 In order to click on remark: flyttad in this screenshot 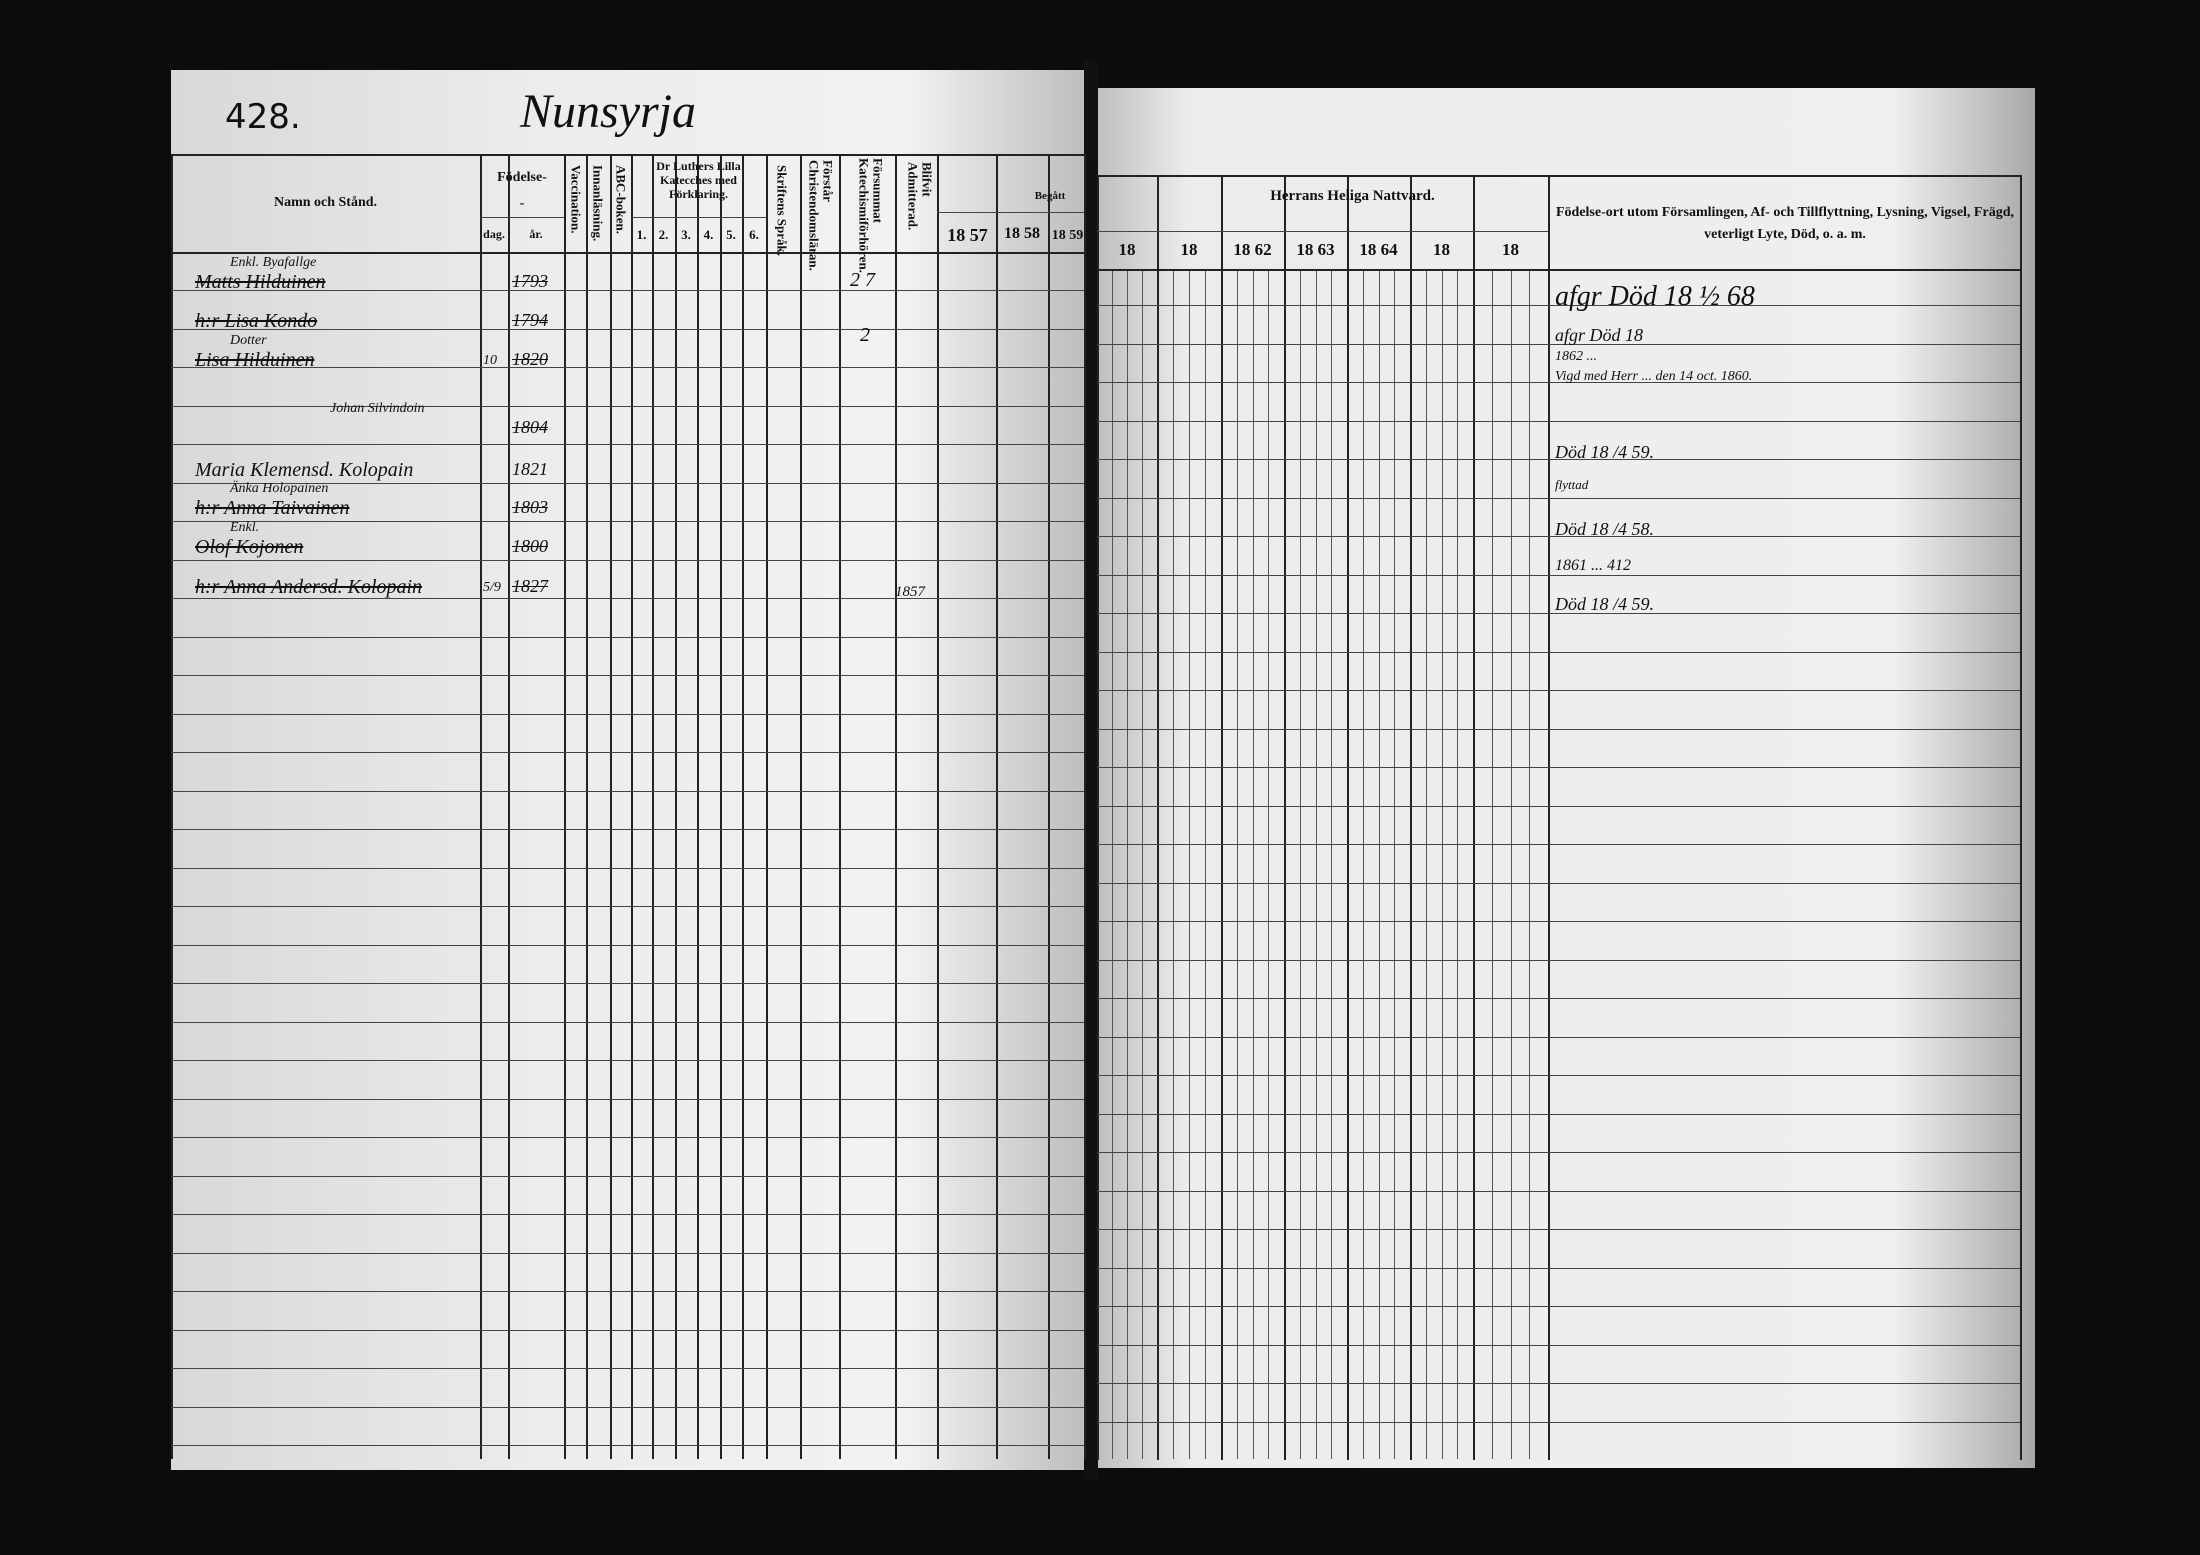, I will do `click(1572, 484)`.